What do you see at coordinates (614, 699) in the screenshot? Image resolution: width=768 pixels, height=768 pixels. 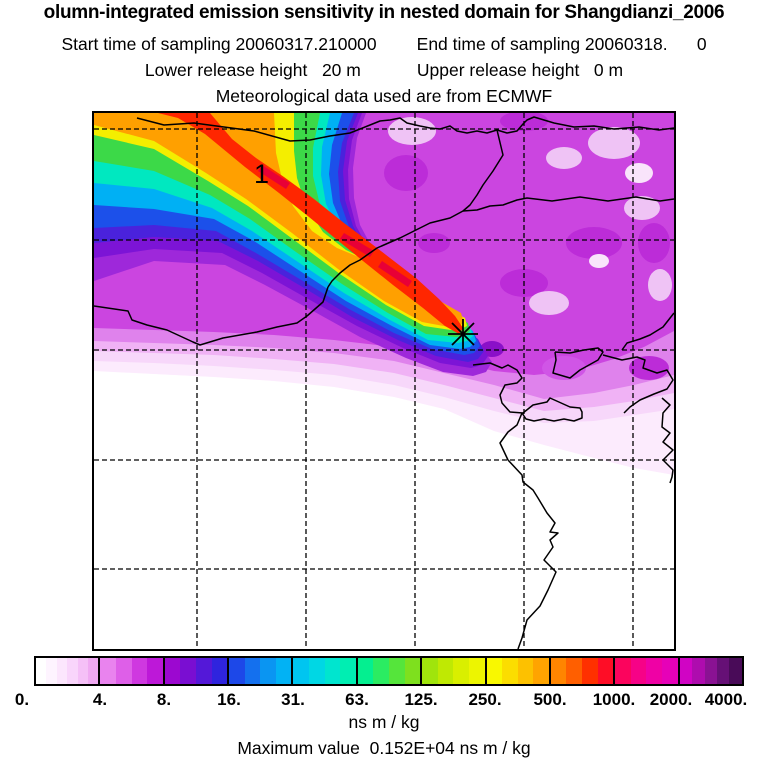 I see `colorbar-tick-label: 1000.` at bounding box center [614, 699].